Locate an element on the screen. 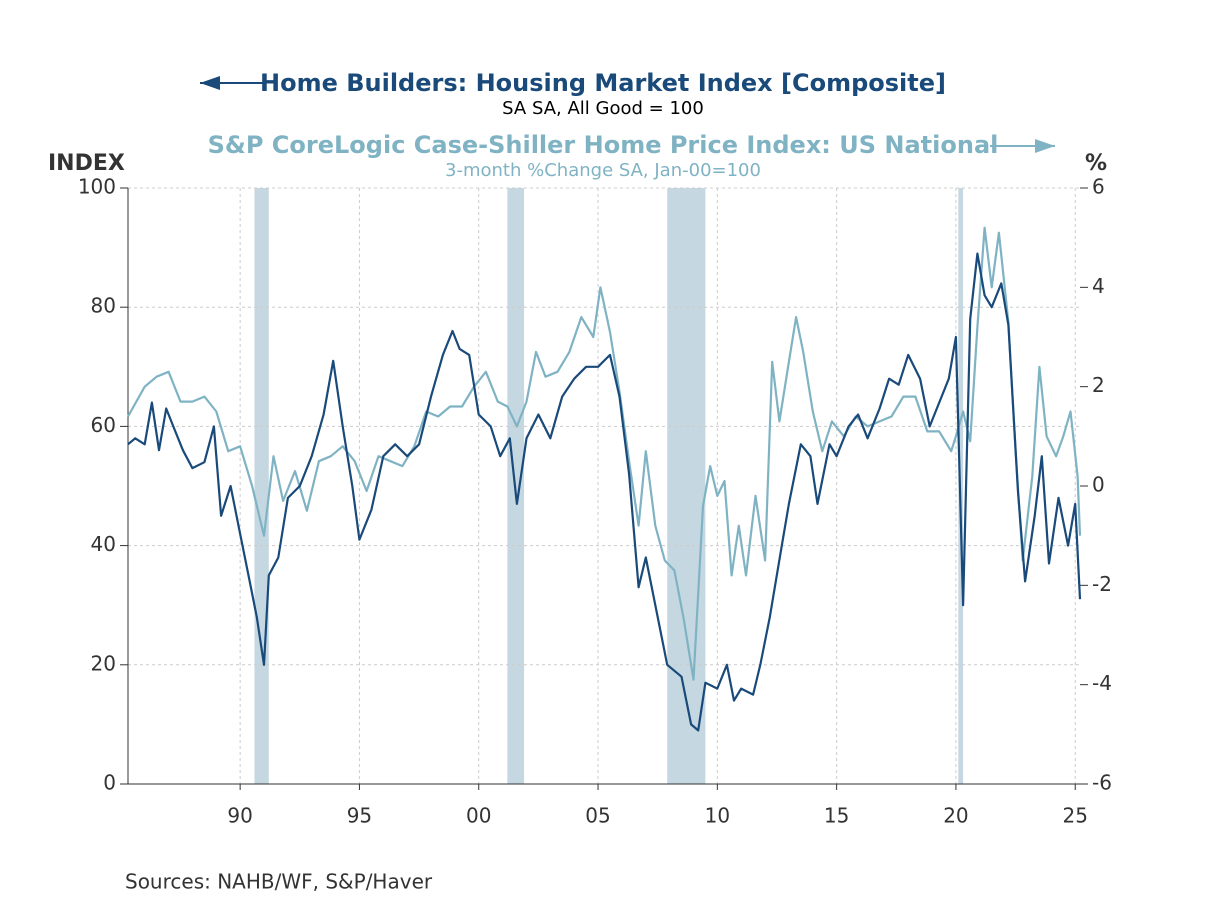  y-tick-label: 100 is located at coordinates (97, 187).